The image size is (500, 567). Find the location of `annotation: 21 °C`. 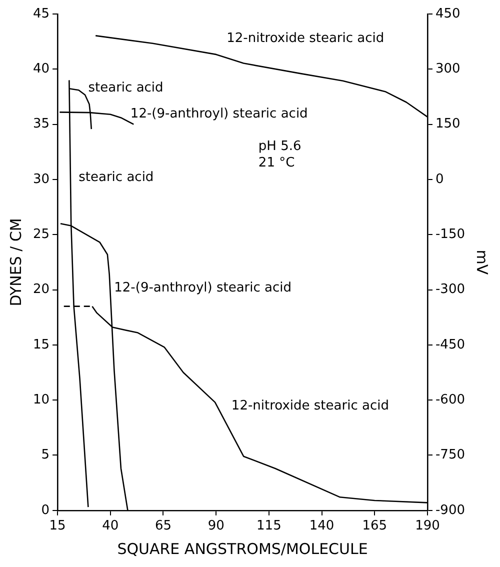

annotation: 21 °C is located at coordinates (276, 162).